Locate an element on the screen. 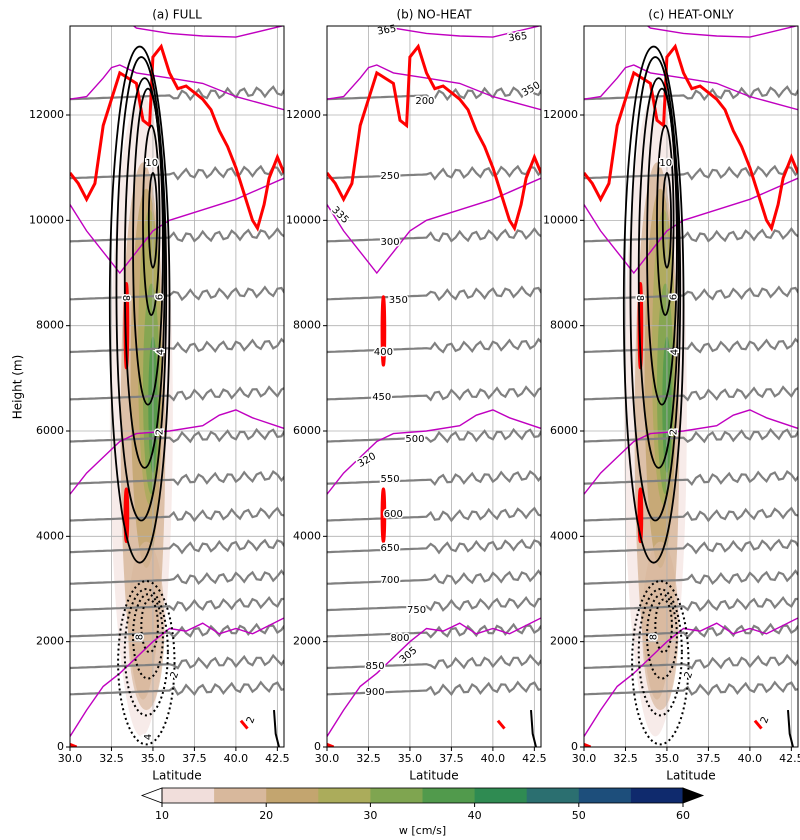 This screenshot has height=840, width=800. contour-label: 250 is located at coordinates (389, 176).